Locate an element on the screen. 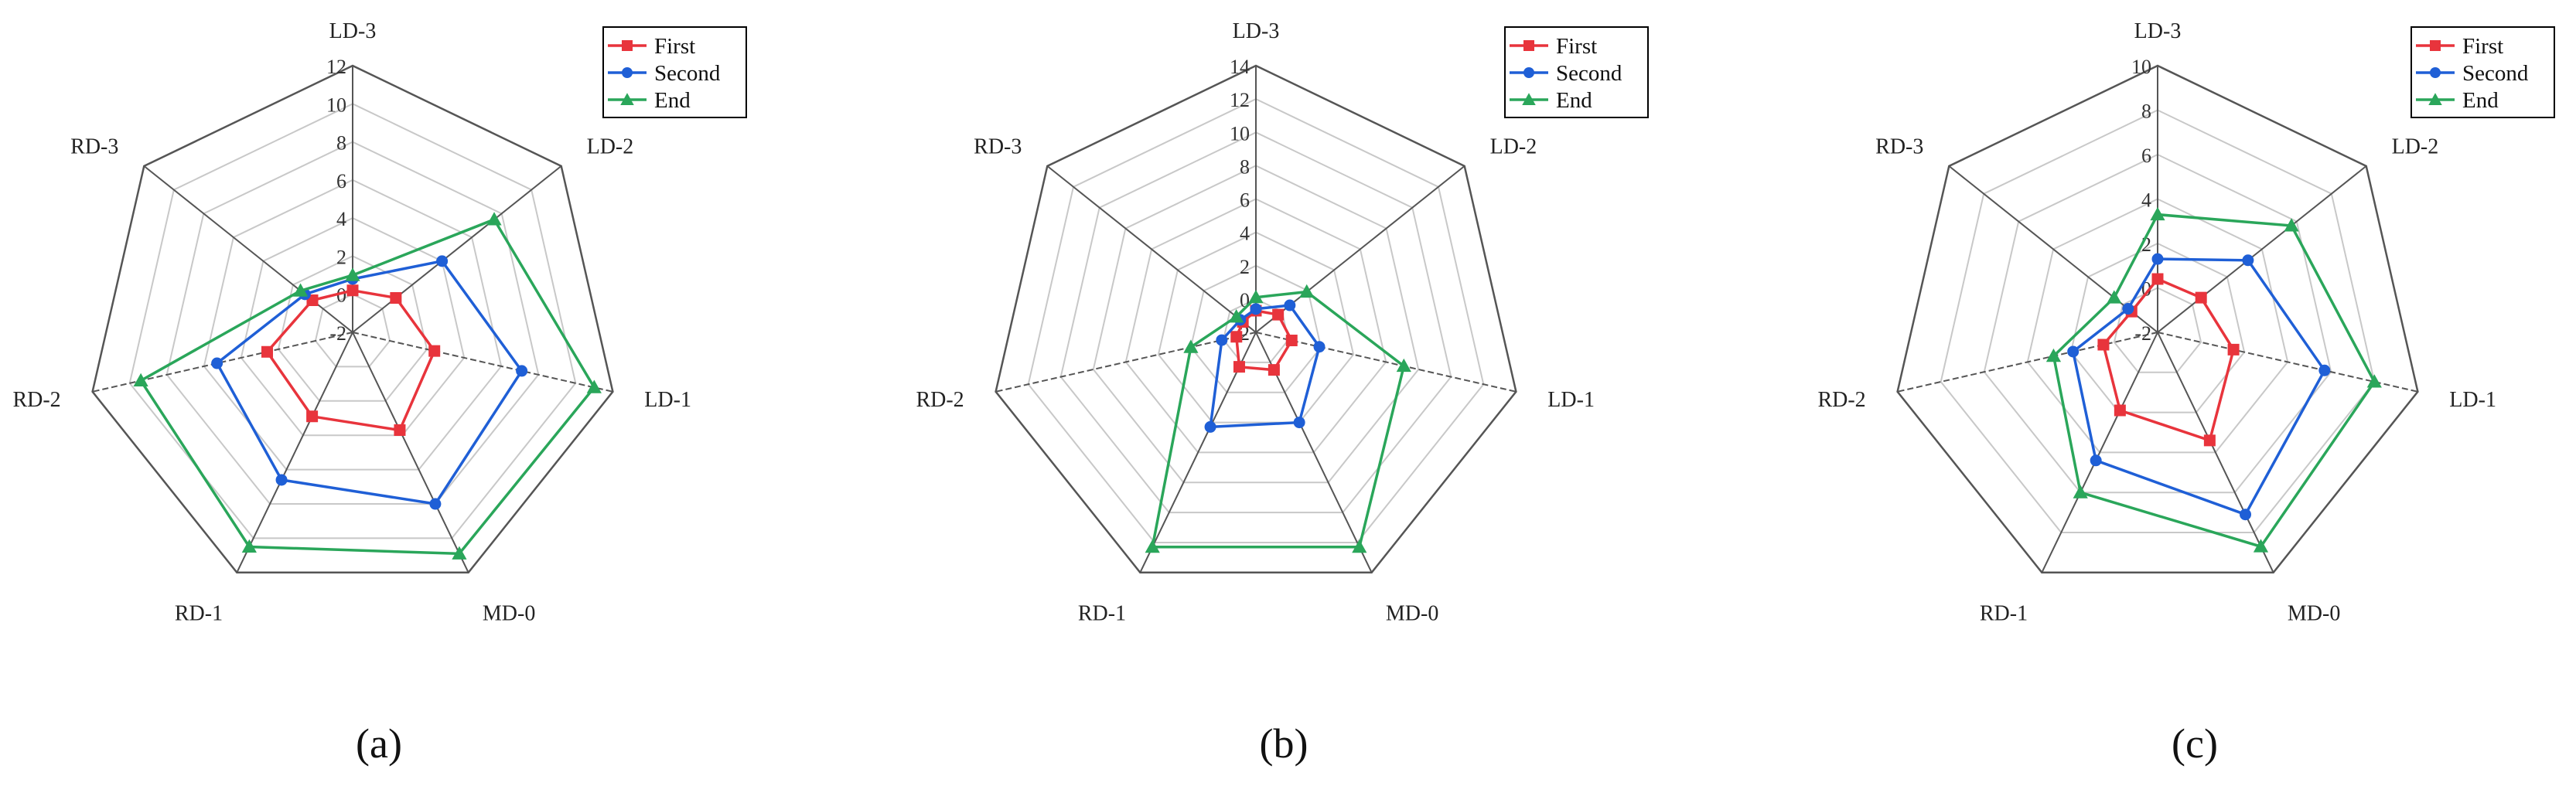 This screenshot has width=2576, height=786. series-line-first is located at coordinates (351, 360).